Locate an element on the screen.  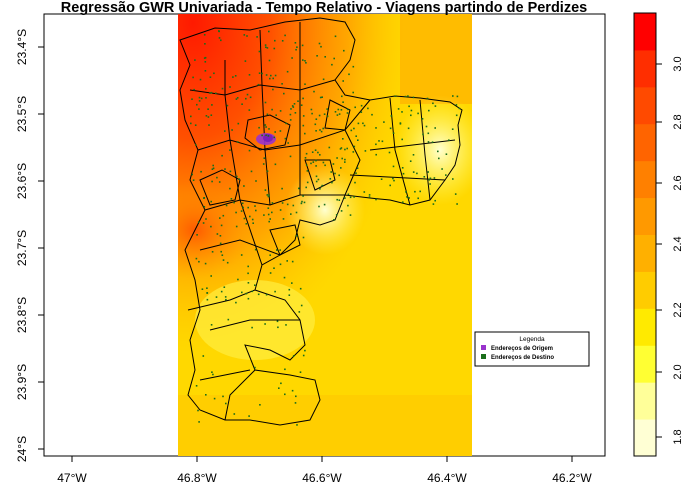
x-tick-label: 46.2°W is located at coordinates (572, 478).